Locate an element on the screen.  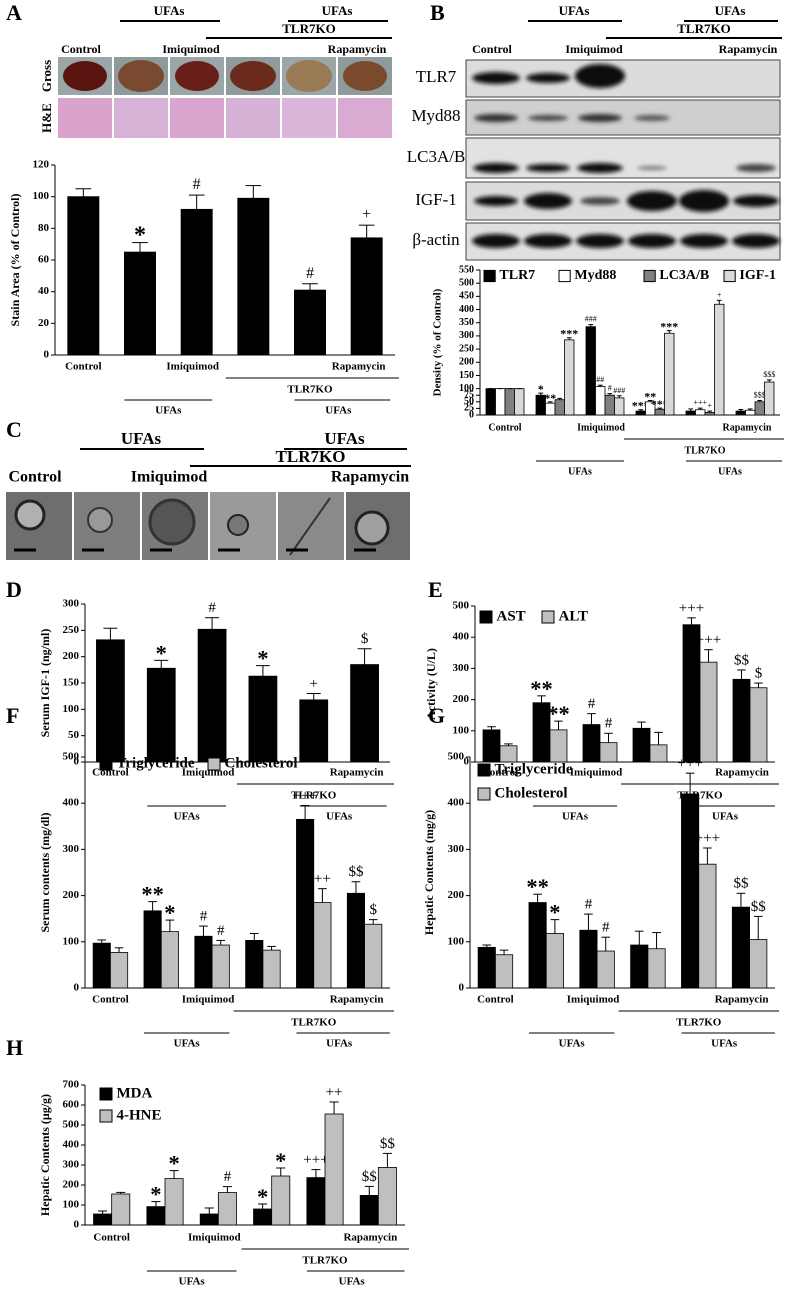
y-tick-label: 20 is located at coordinates (44, 323).